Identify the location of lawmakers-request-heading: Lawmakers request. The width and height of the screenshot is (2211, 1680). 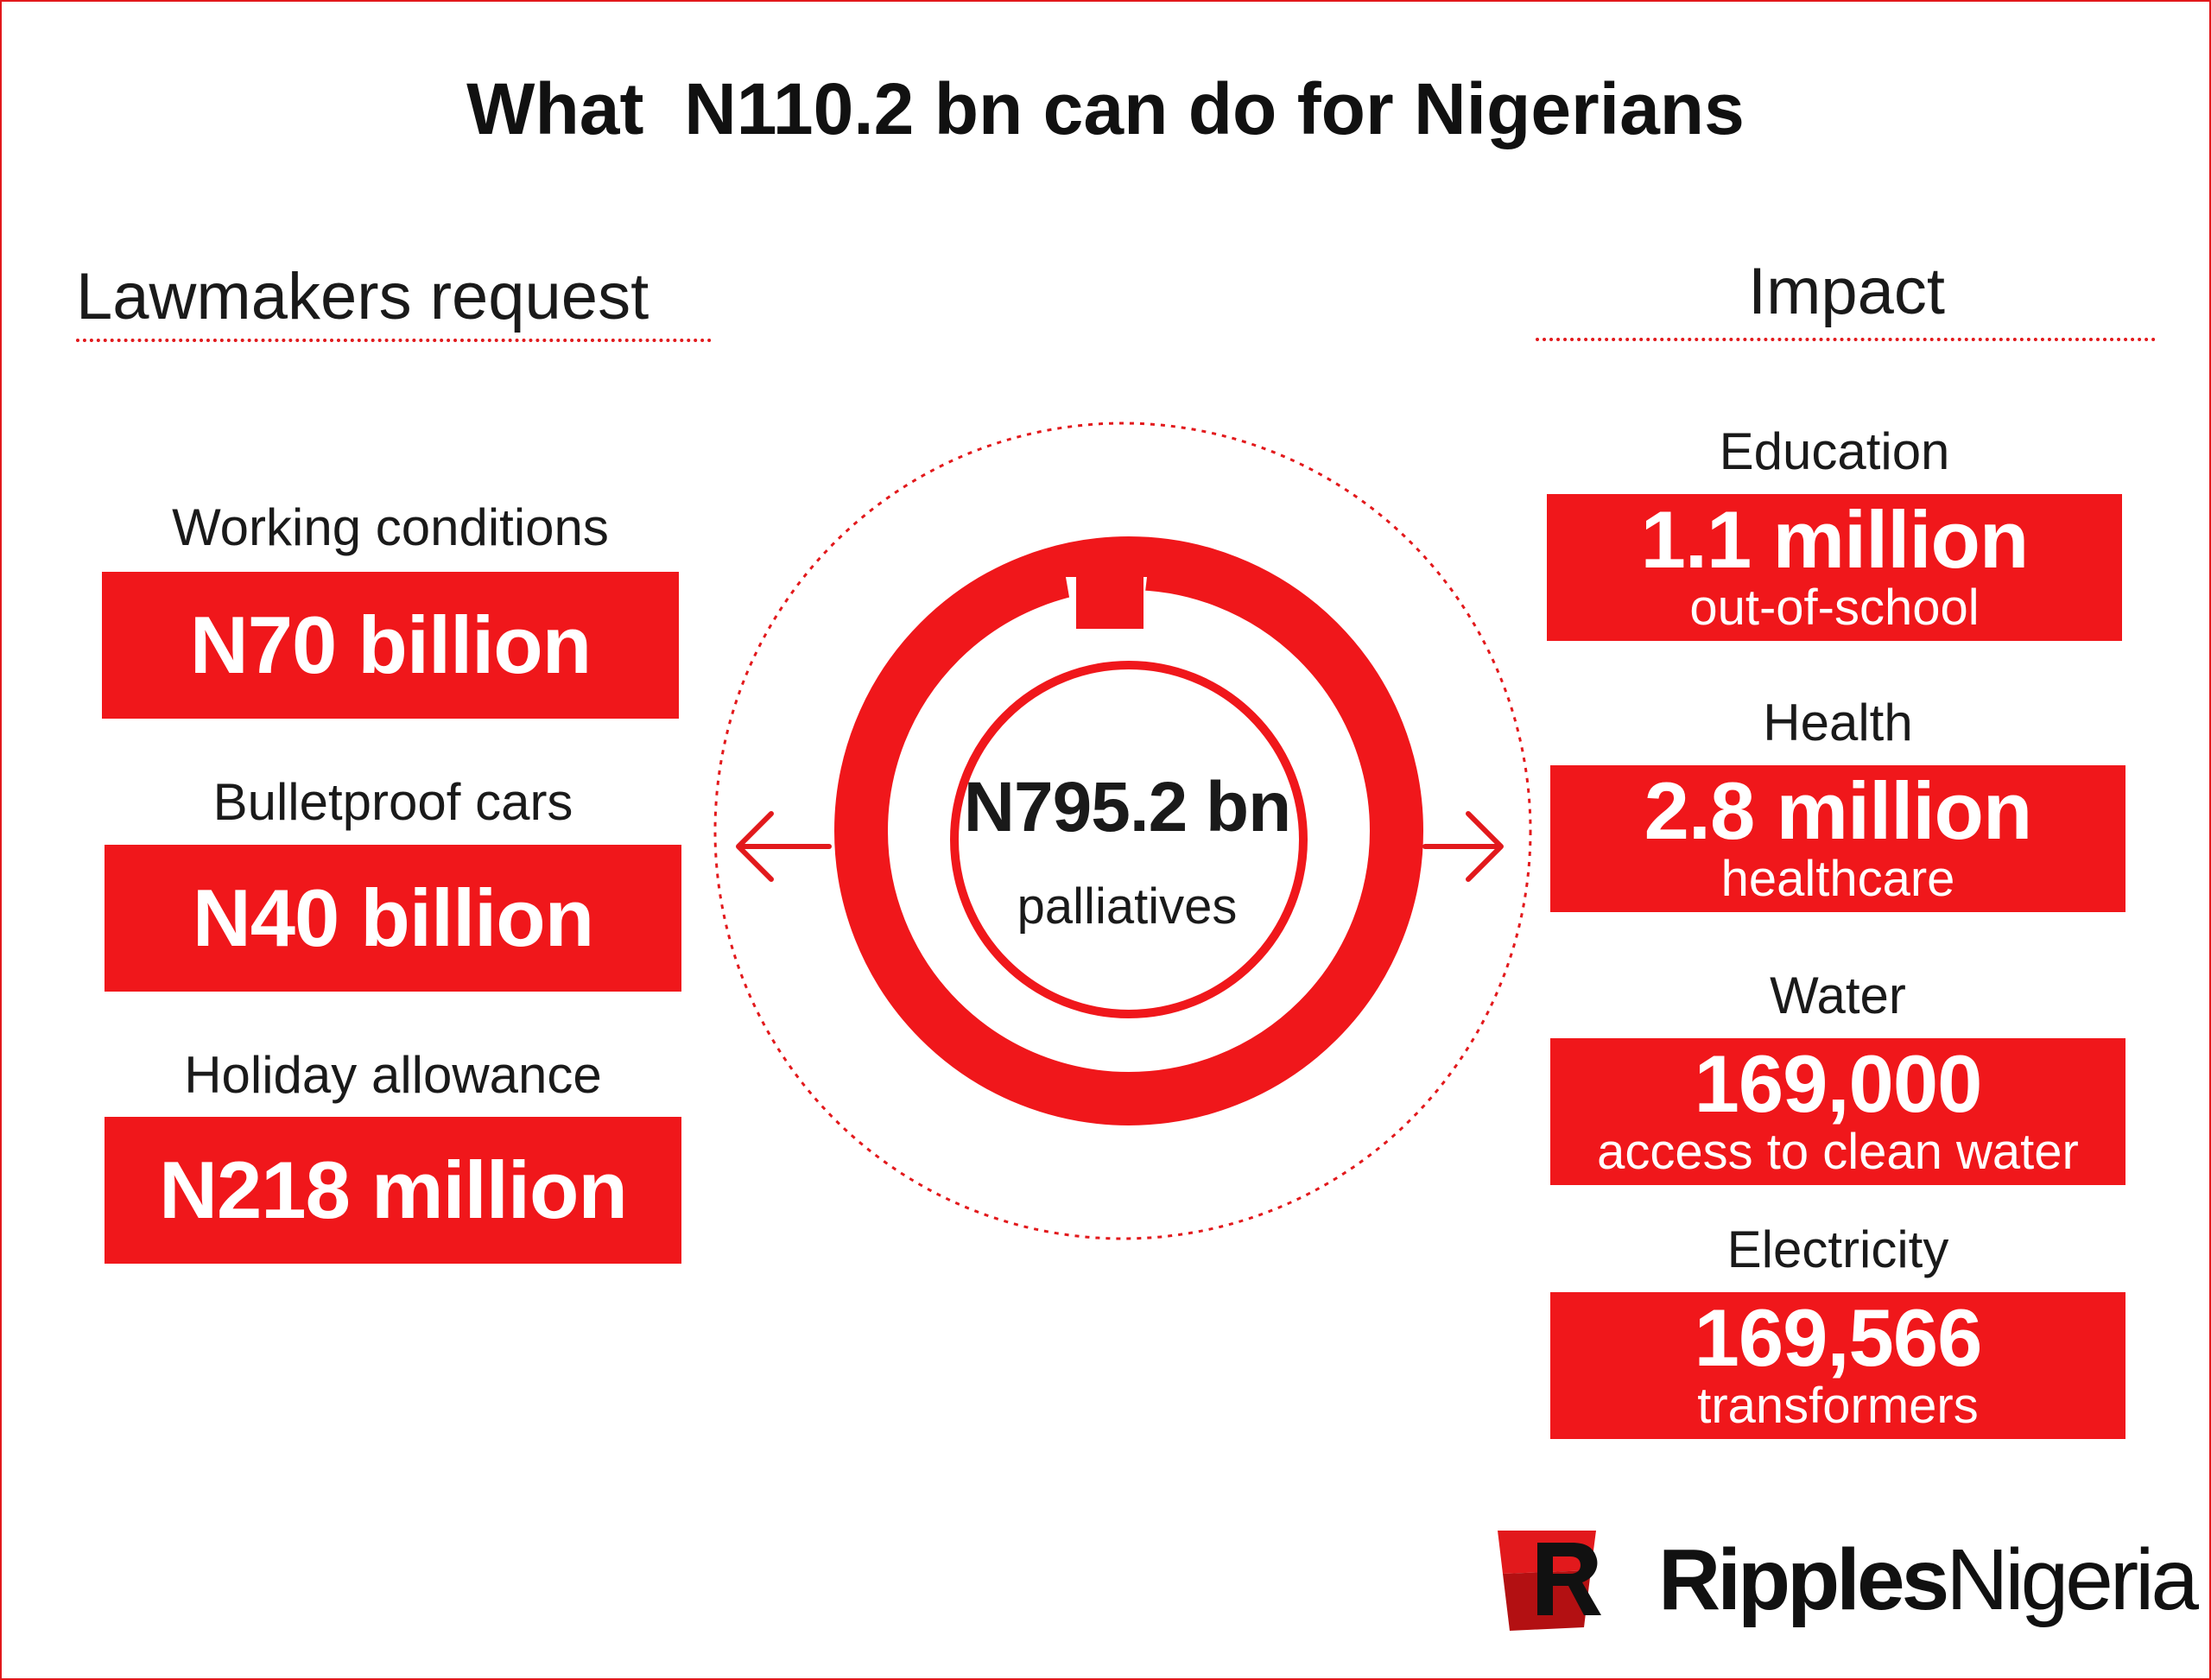
(362, 297).